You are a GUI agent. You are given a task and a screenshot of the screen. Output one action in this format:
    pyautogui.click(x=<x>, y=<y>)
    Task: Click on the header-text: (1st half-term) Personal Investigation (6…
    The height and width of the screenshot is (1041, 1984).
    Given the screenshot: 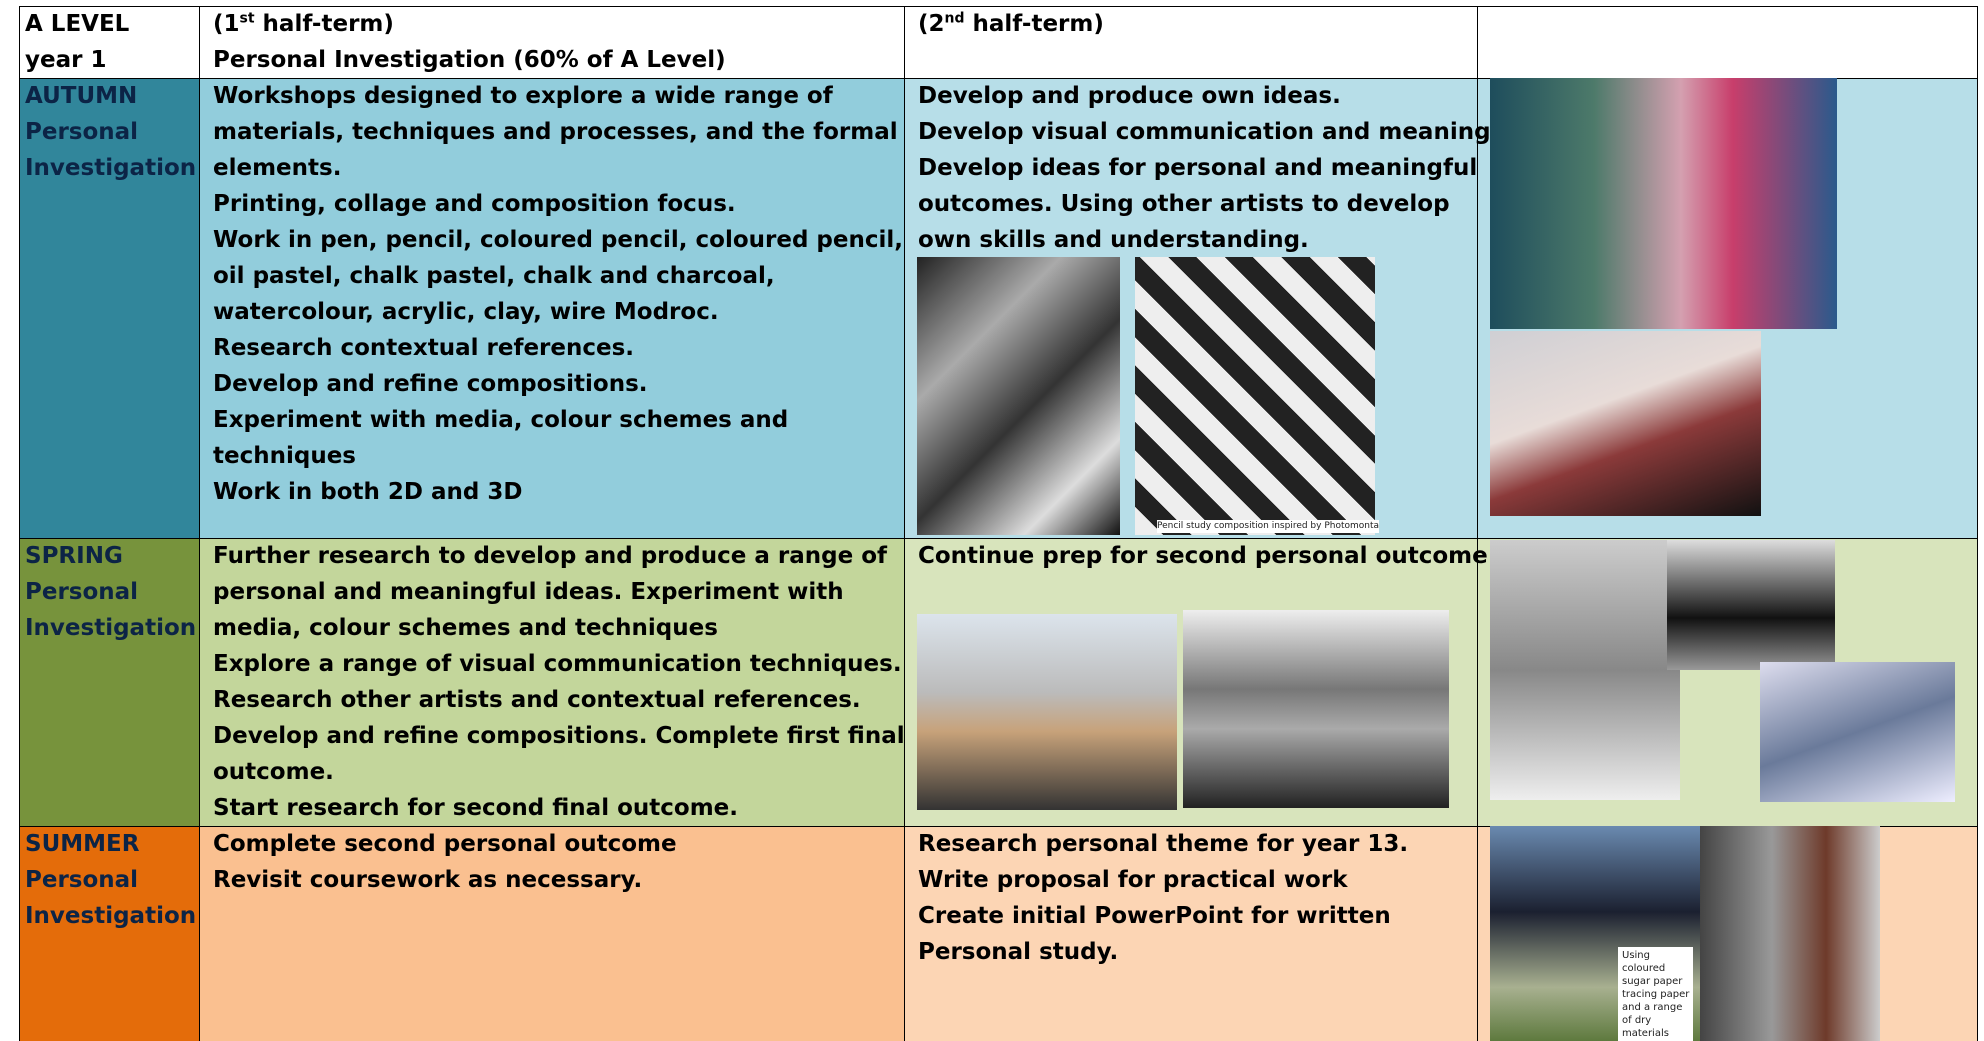 What is the action you would take?
    pyautogui.click(x=469, y=42)
    